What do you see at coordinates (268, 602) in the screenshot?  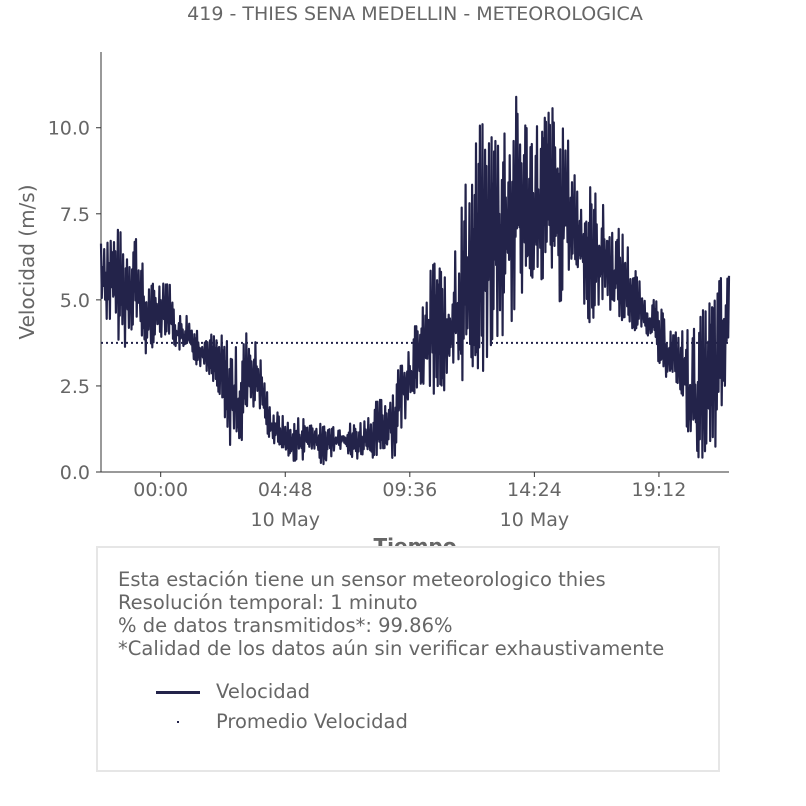 I see `temporal-resolution-text: Resolución temporal: 1 minuto` at bounding box center [268, 602].